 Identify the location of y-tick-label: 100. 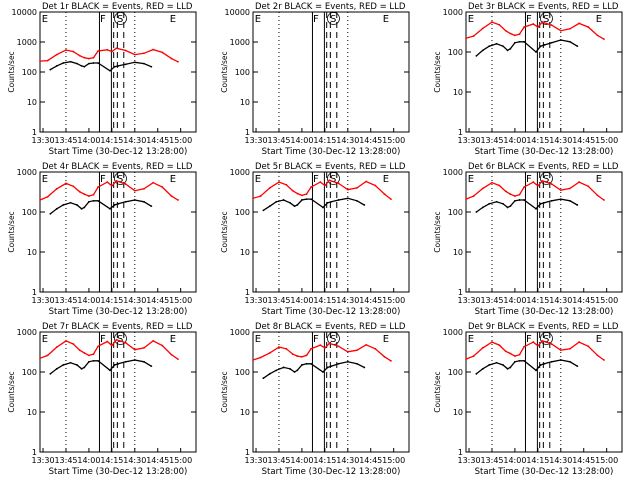
(455, 52).